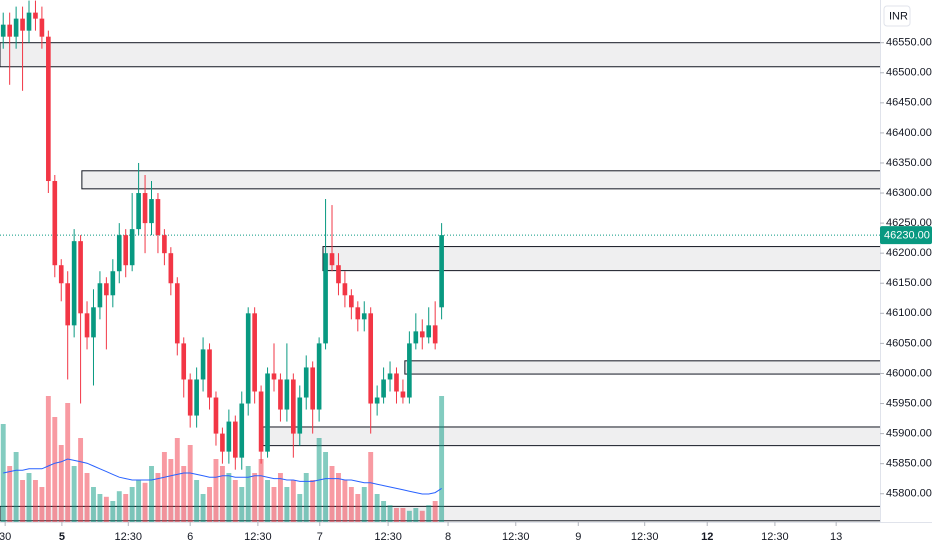 This screenshot has height=555, width=932. Describe the element at coordinates (906, 235) in the screenshot. I see `last-price-box` at that location.